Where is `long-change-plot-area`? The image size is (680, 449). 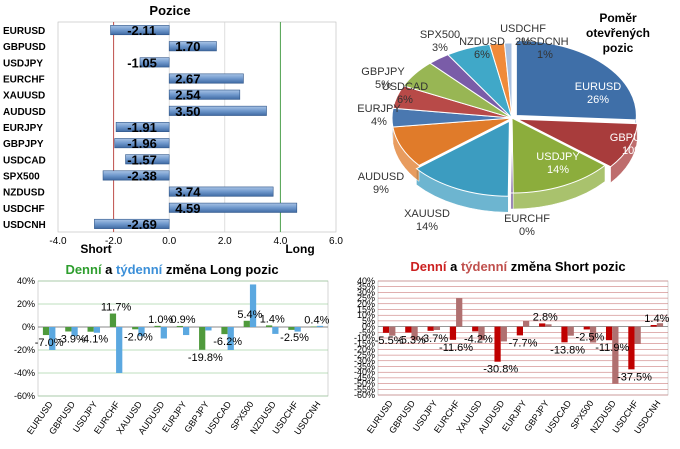 long-change-plot-area is located at coordinates (183, 338).